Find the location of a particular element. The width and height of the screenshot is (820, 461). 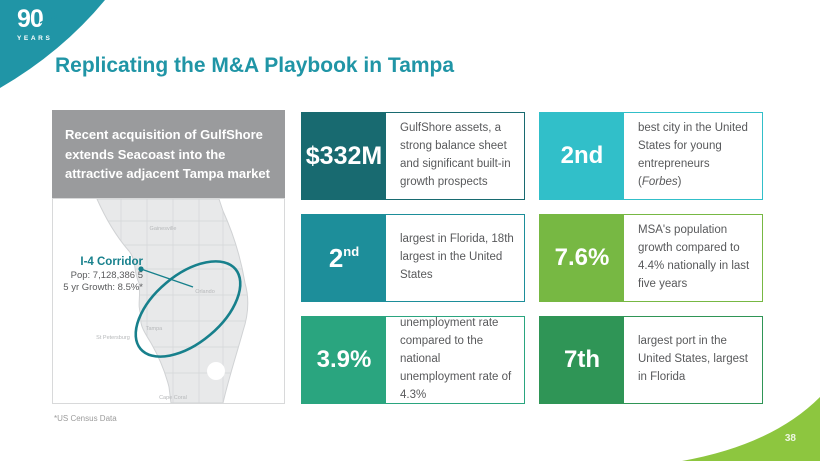

stat-value: 7.6% is located at coordinates (582, 258).